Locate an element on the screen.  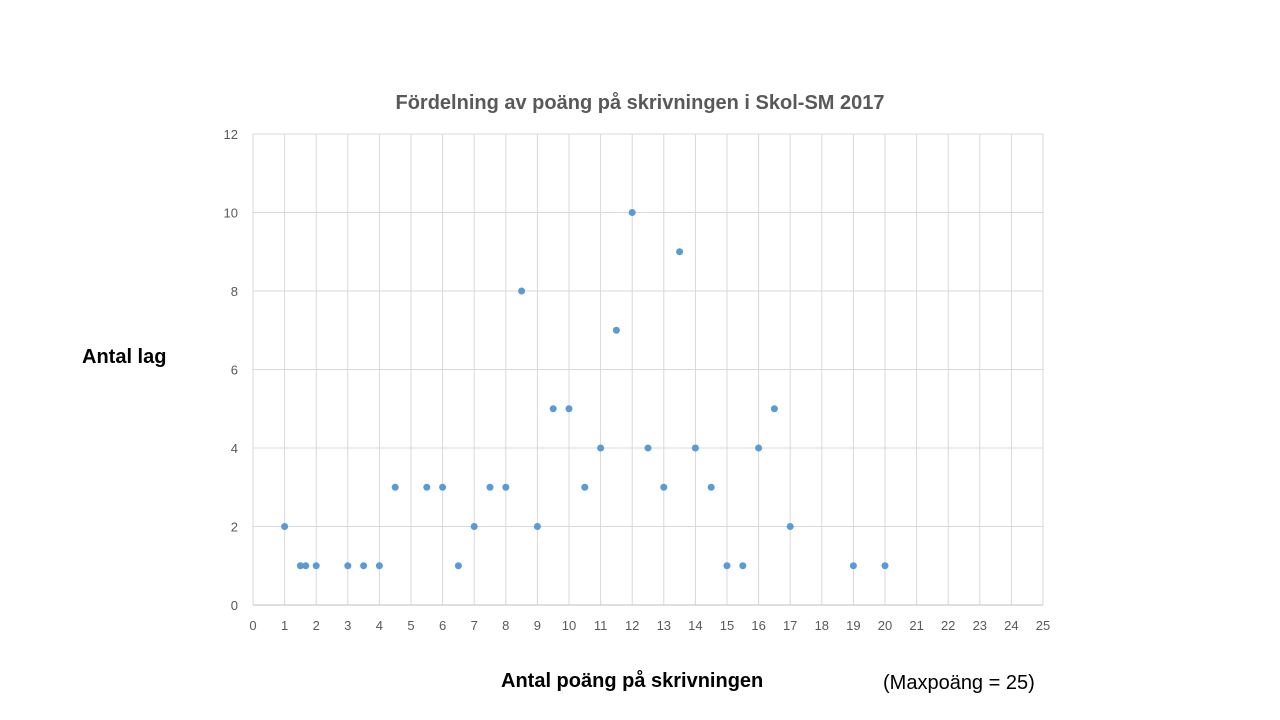
x-tick-label: 23 is located at coordinates (980, 625).